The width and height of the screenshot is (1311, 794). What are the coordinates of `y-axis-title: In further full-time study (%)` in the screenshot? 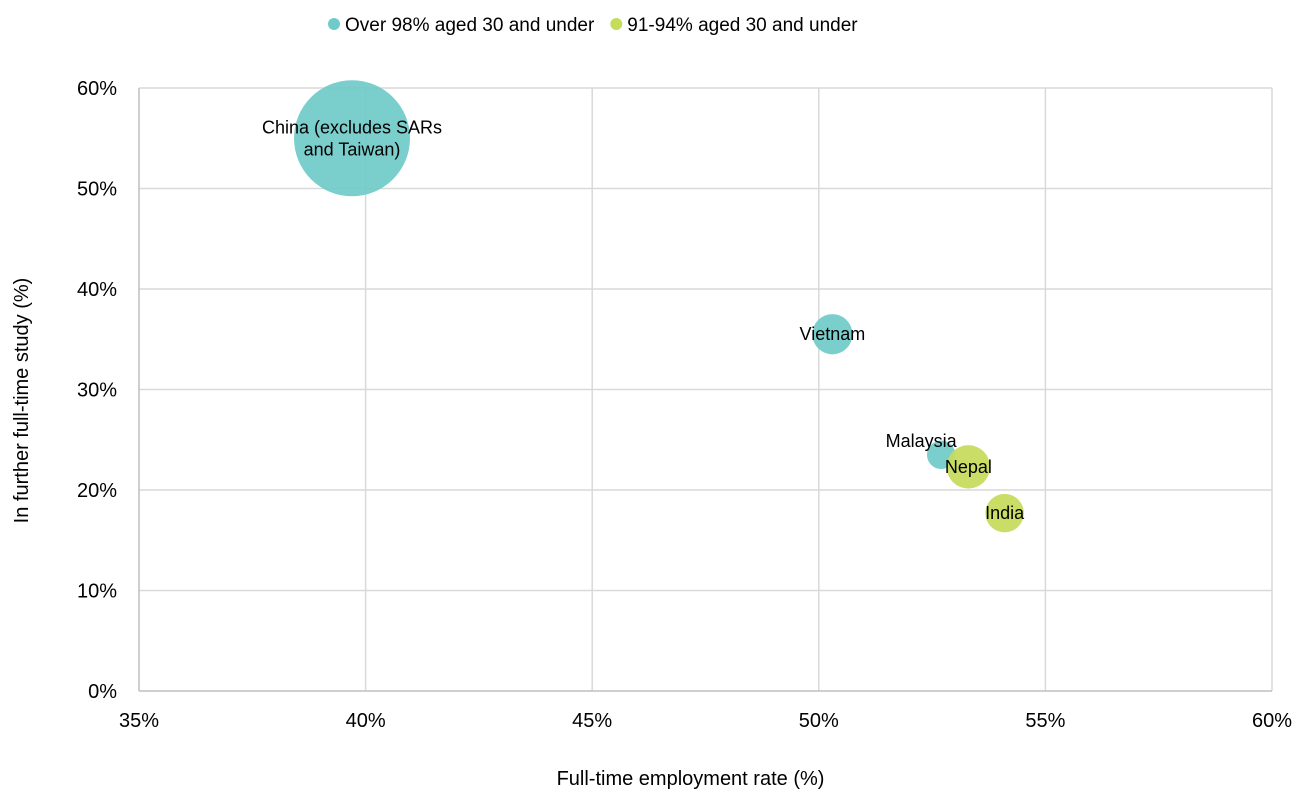 It's located at (22, 401).